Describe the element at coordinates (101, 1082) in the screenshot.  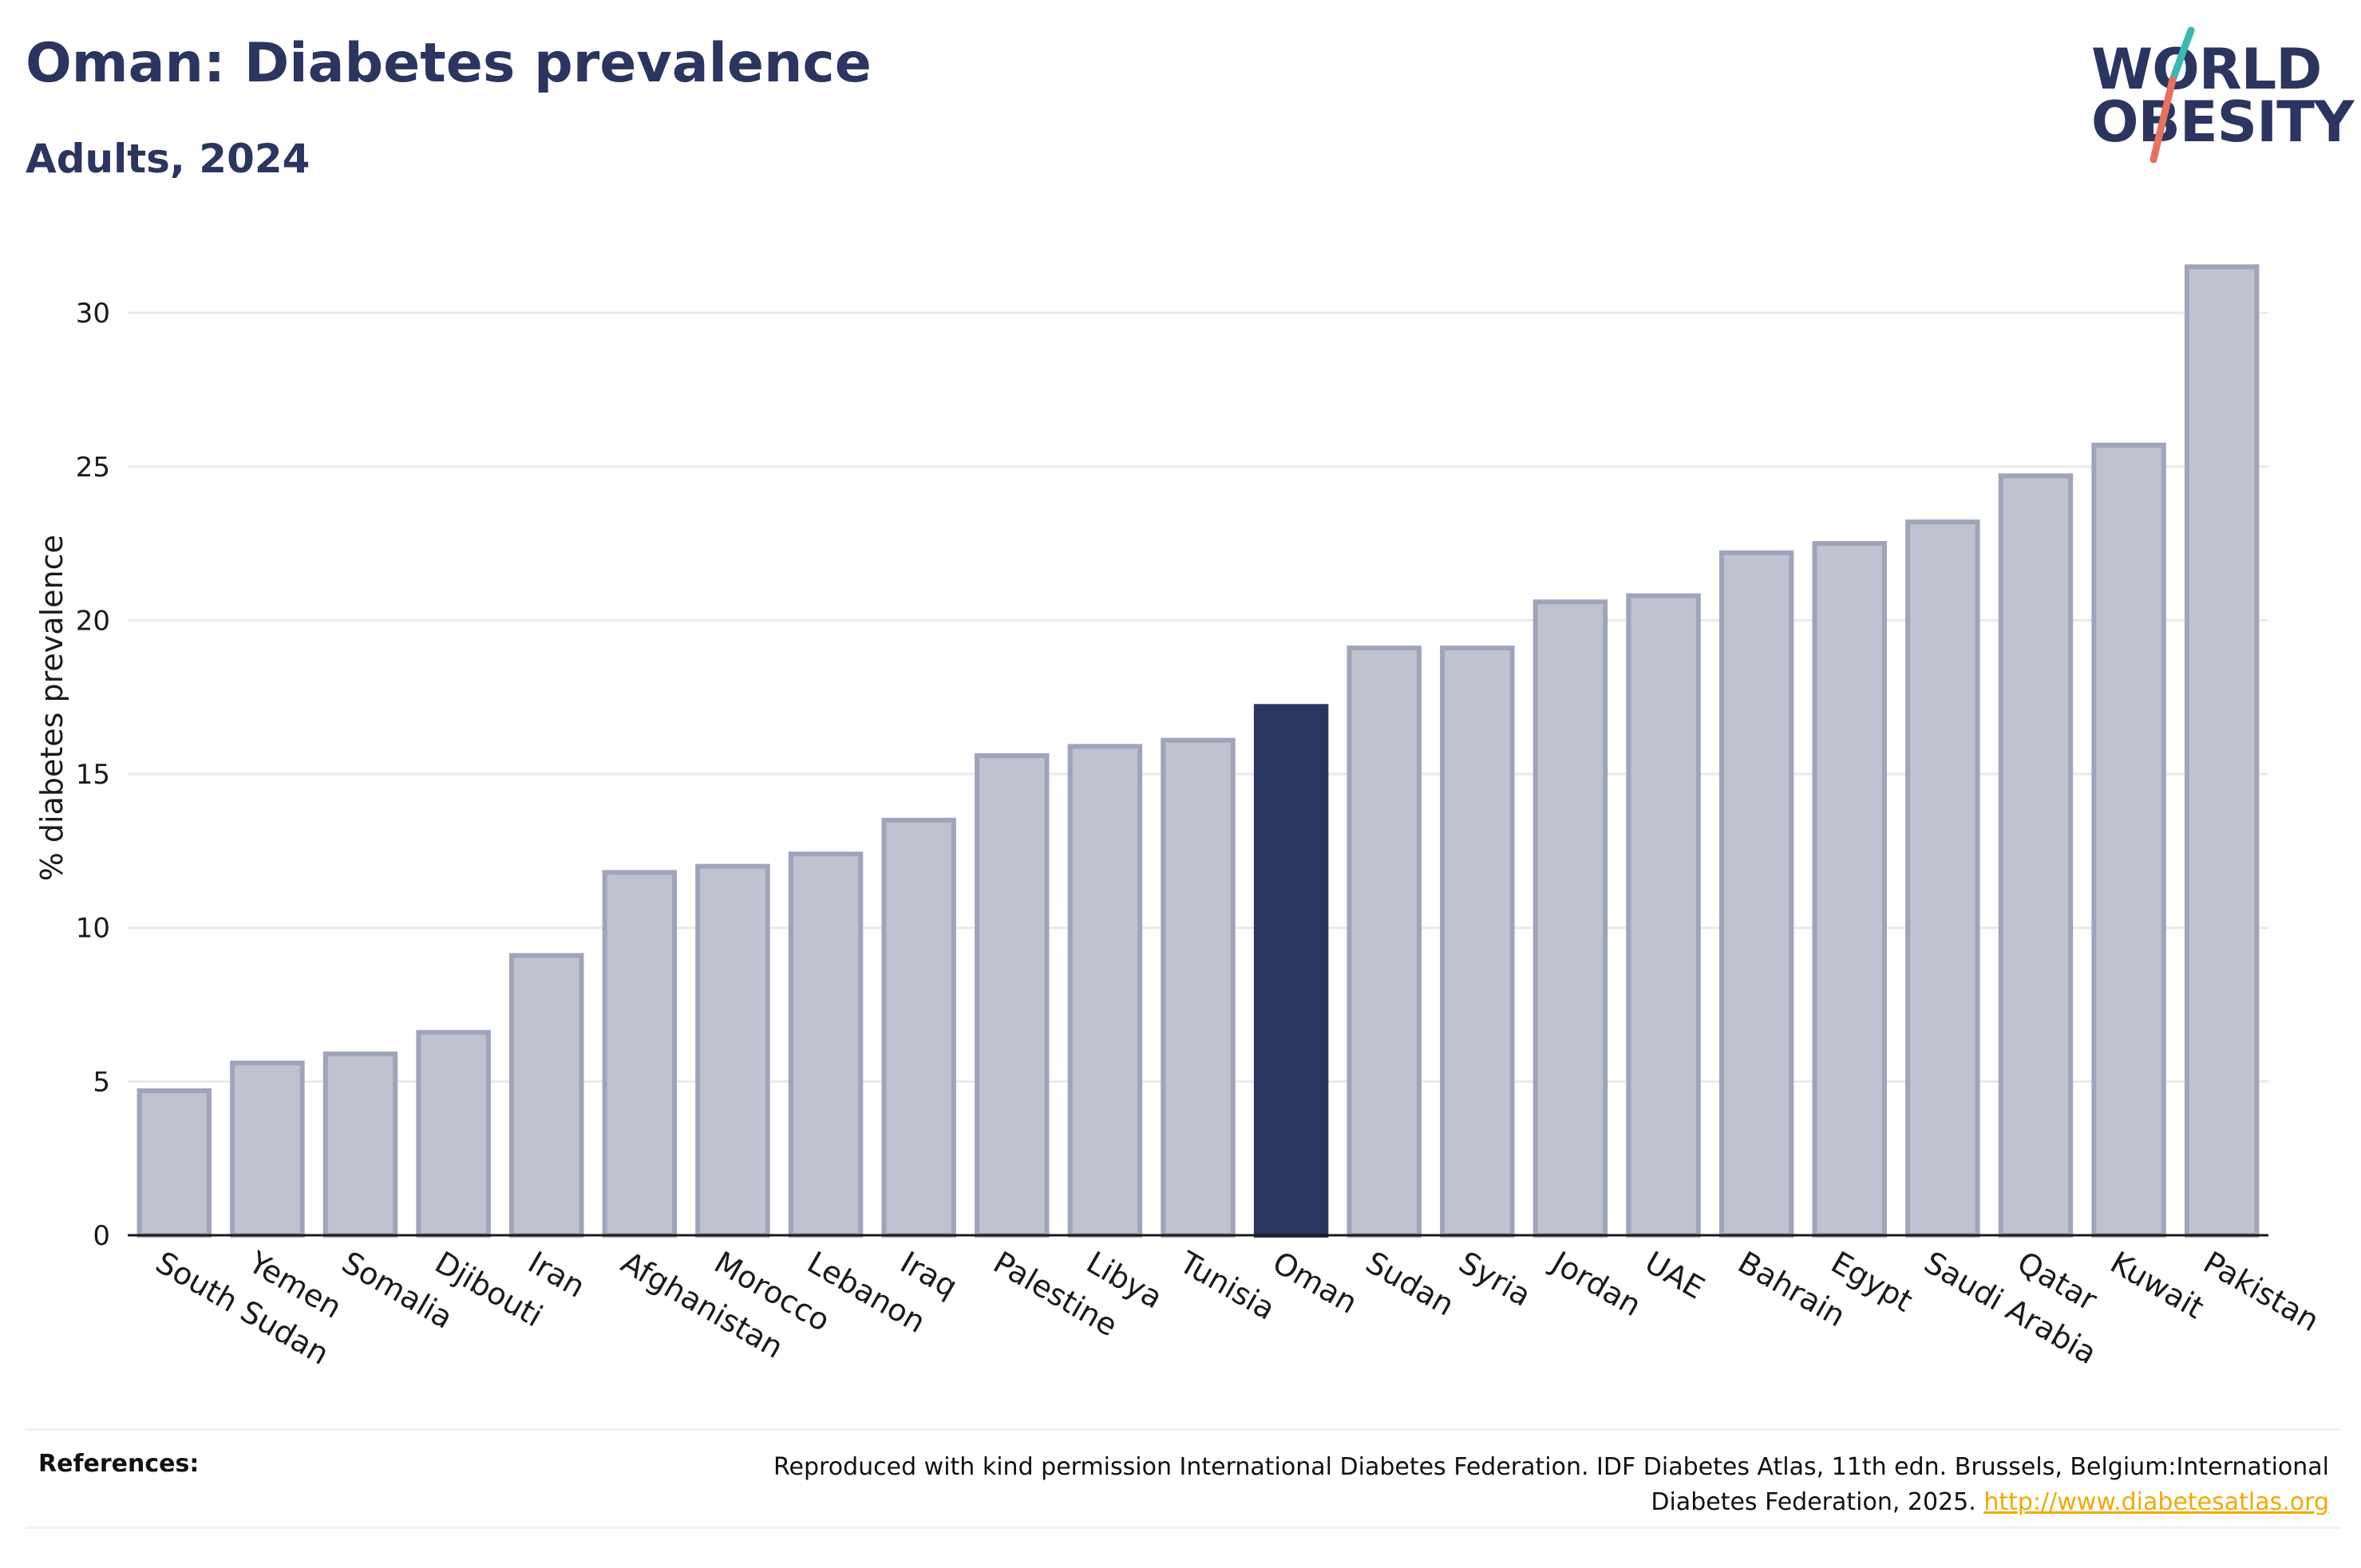
I see `y-tick-label: 5` at that location.